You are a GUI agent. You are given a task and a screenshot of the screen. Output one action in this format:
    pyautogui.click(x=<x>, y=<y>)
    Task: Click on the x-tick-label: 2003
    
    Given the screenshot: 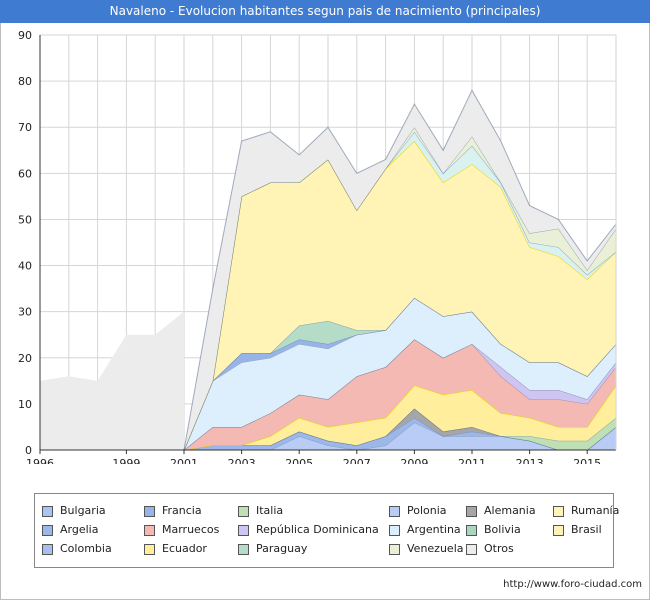 What is the action you would take?
    pyautogui.click(x=242, y=460)
    